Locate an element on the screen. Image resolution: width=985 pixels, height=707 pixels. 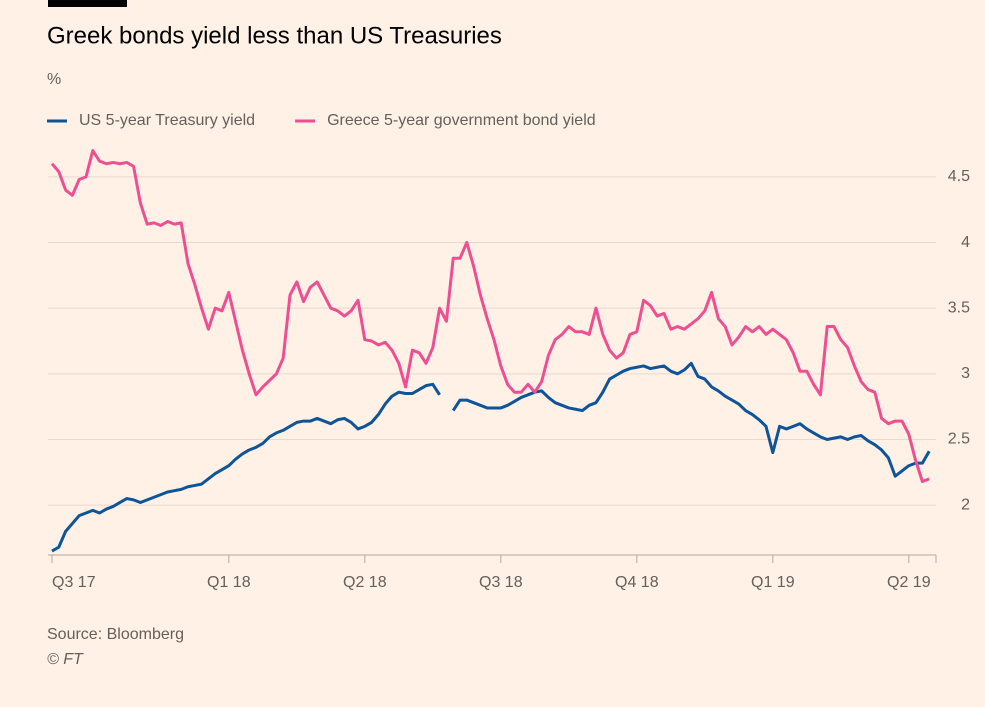
legend-label: Greece 5-year government bond yield is located at coordinates (461, 120).